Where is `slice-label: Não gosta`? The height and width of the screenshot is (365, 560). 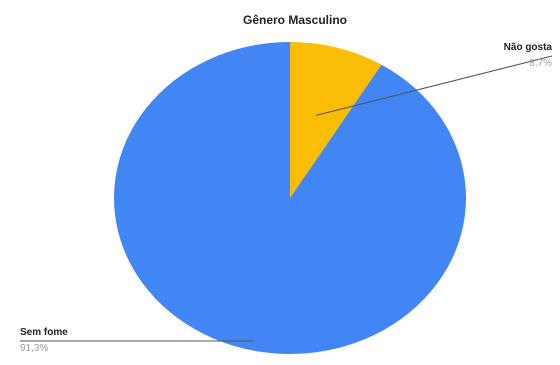
slice-label: Não gosta is located at coordinates (528, 47).